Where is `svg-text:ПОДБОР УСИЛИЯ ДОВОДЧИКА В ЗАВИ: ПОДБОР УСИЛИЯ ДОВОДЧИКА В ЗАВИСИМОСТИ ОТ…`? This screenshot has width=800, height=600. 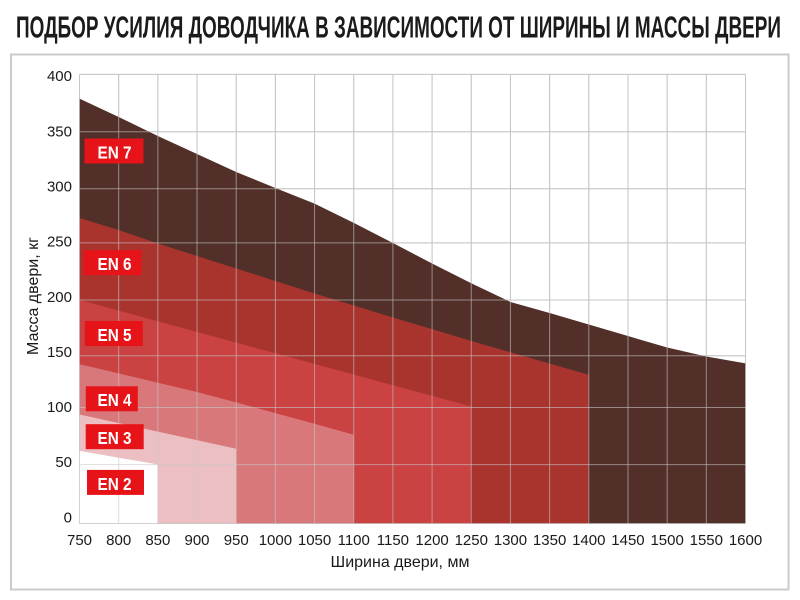 svg-text:ПОДБОР УСИЛИЯ ДОВОДЧИКА В ЗАВИ: ПОДБОР УСИЛИЯ ДОВОДЧИКА В ЗАВИСИМОСТИ ОТ… is located at coordinates (398, 27).